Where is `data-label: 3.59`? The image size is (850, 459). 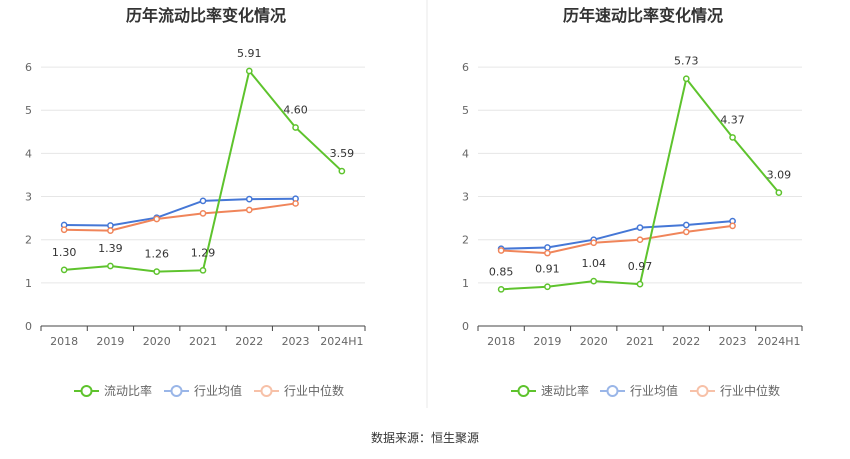
data-label: 3.59 is located at coordinates (342, 153).